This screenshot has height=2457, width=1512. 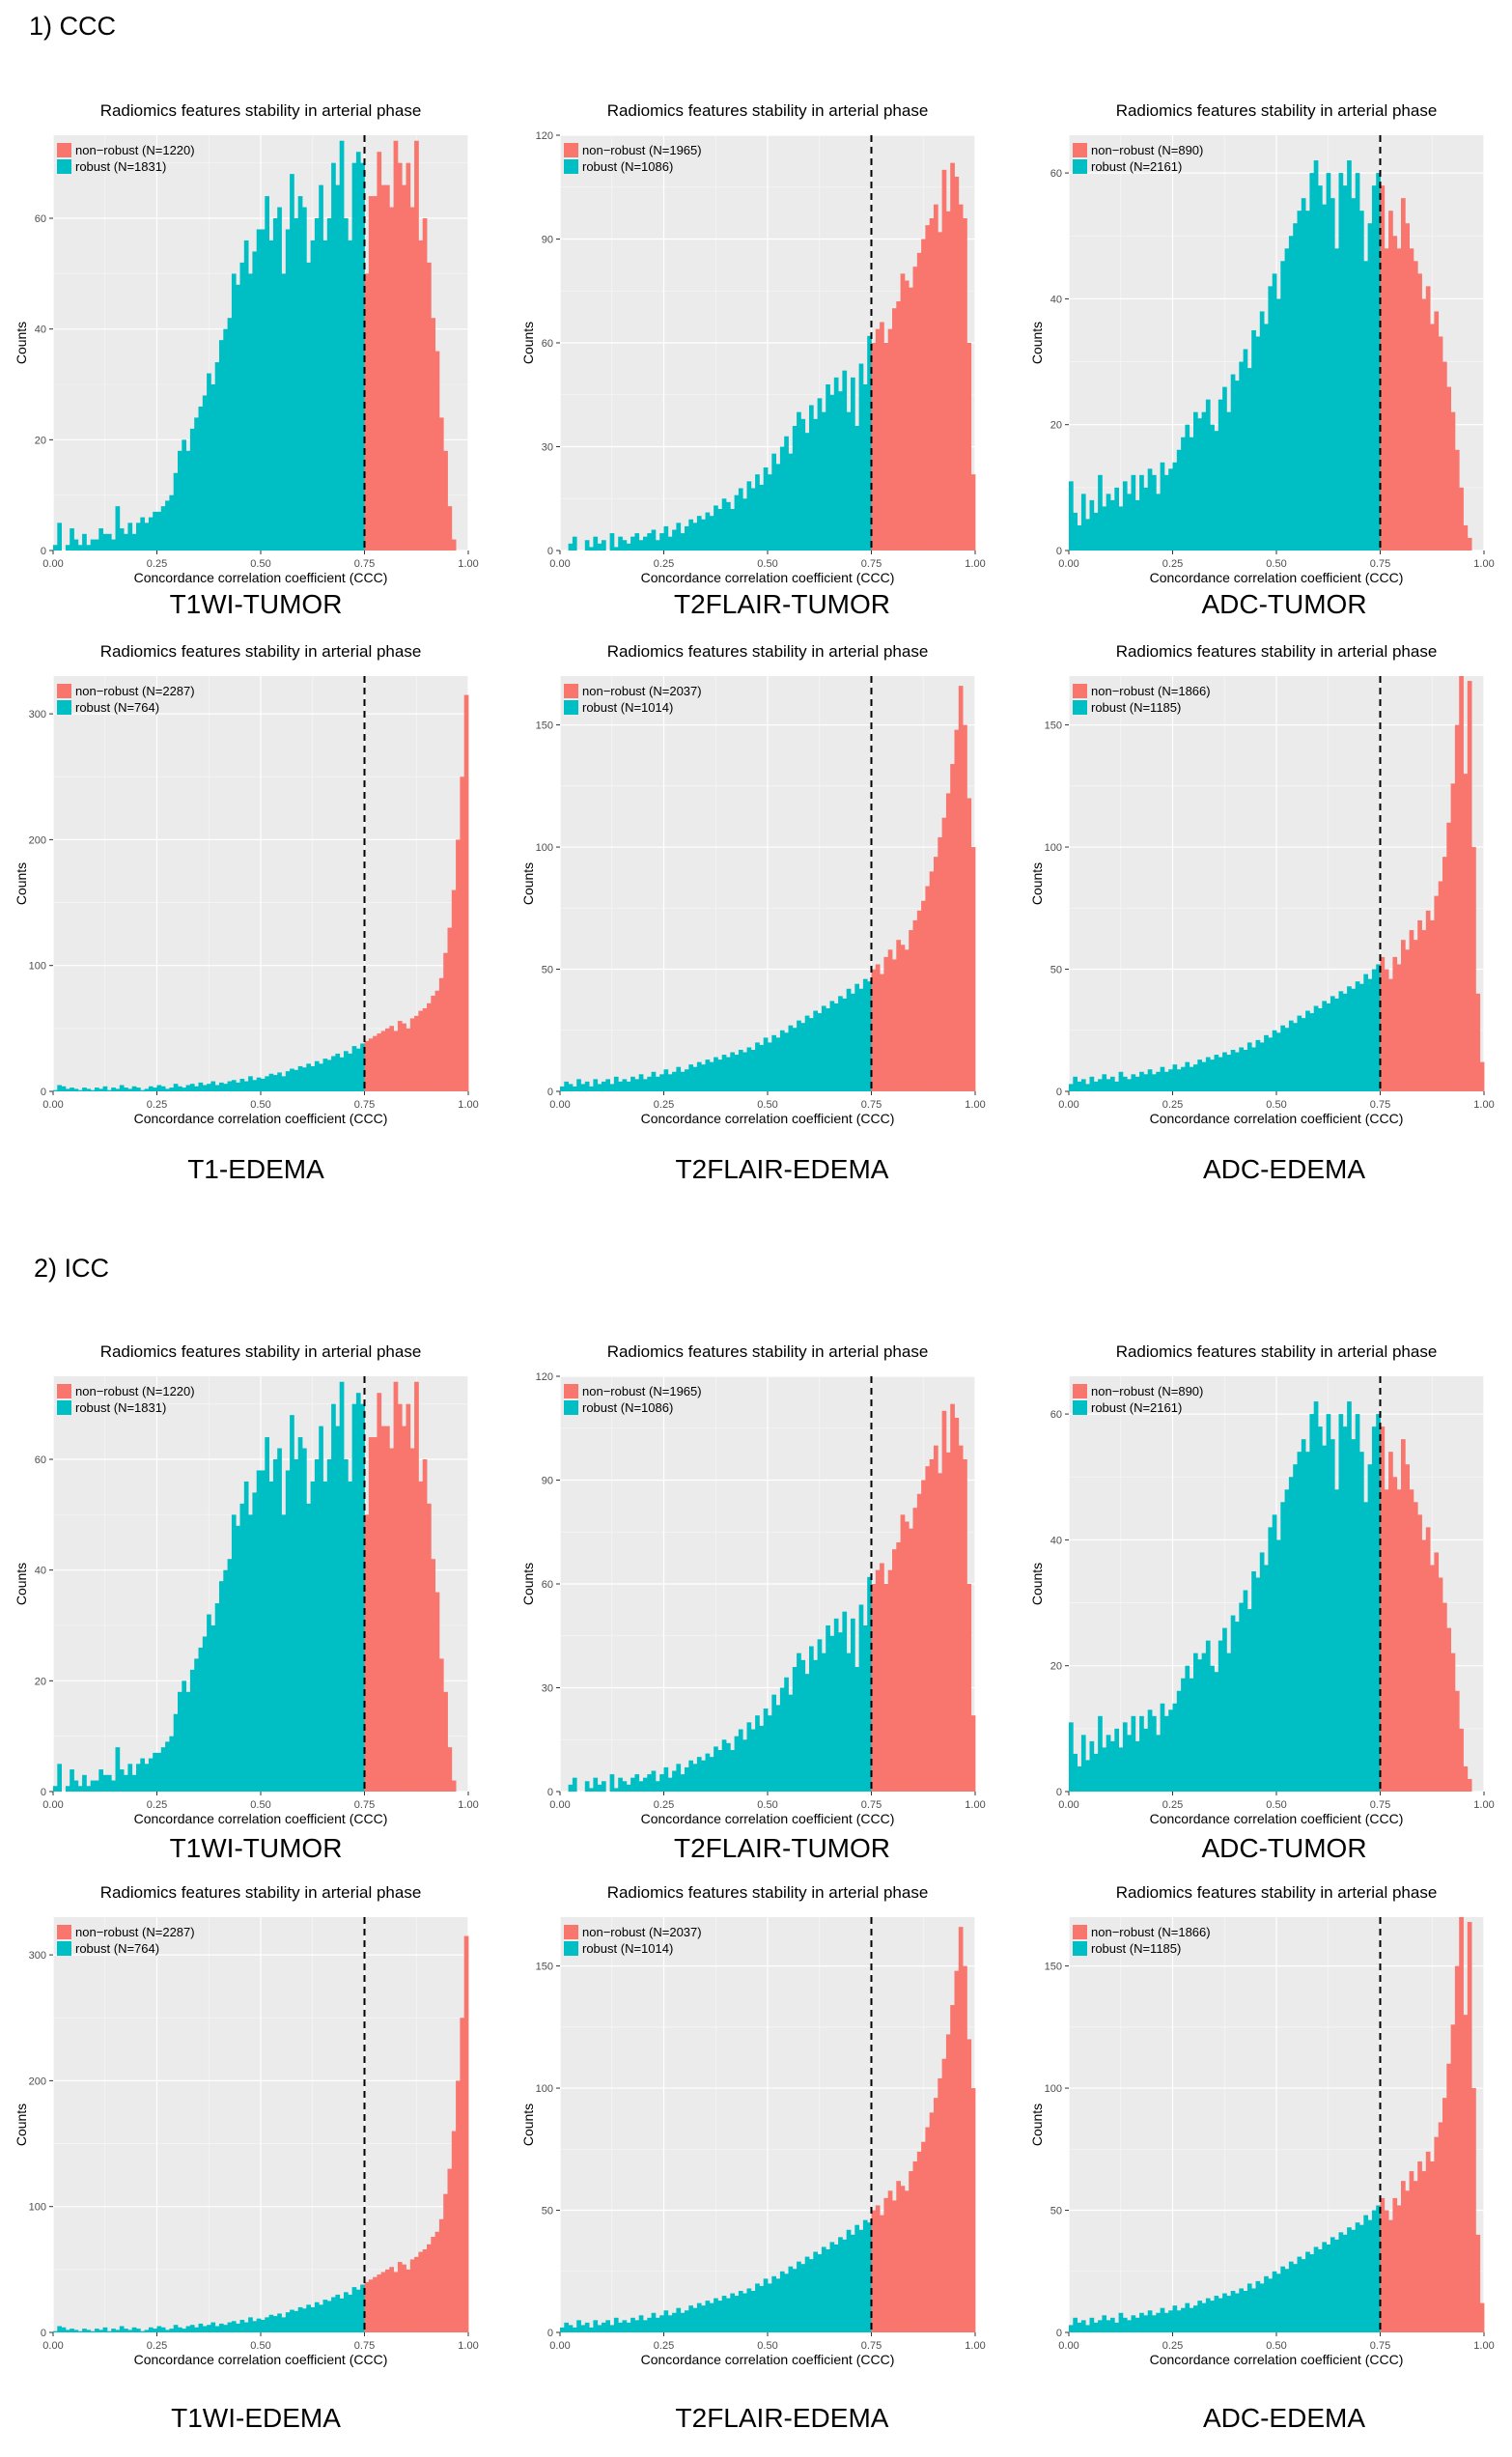 I want to click on y-tick-label: 0, so click(x=550, y=1793).